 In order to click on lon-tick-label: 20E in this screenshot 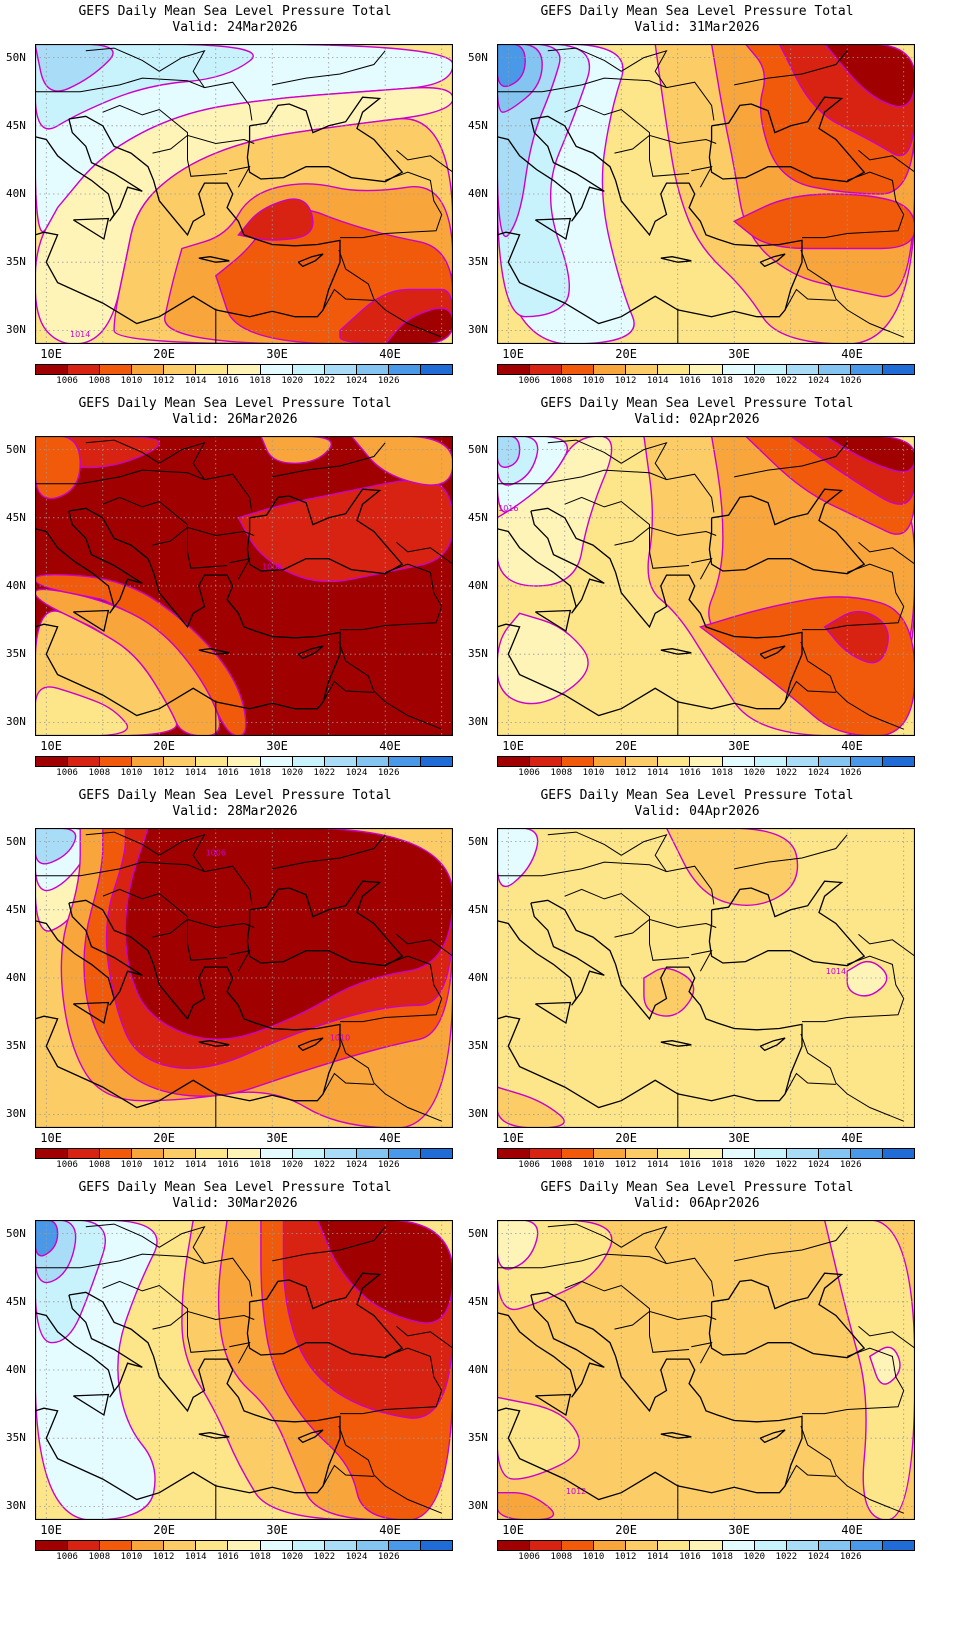, I will do `click(626, 354)`.